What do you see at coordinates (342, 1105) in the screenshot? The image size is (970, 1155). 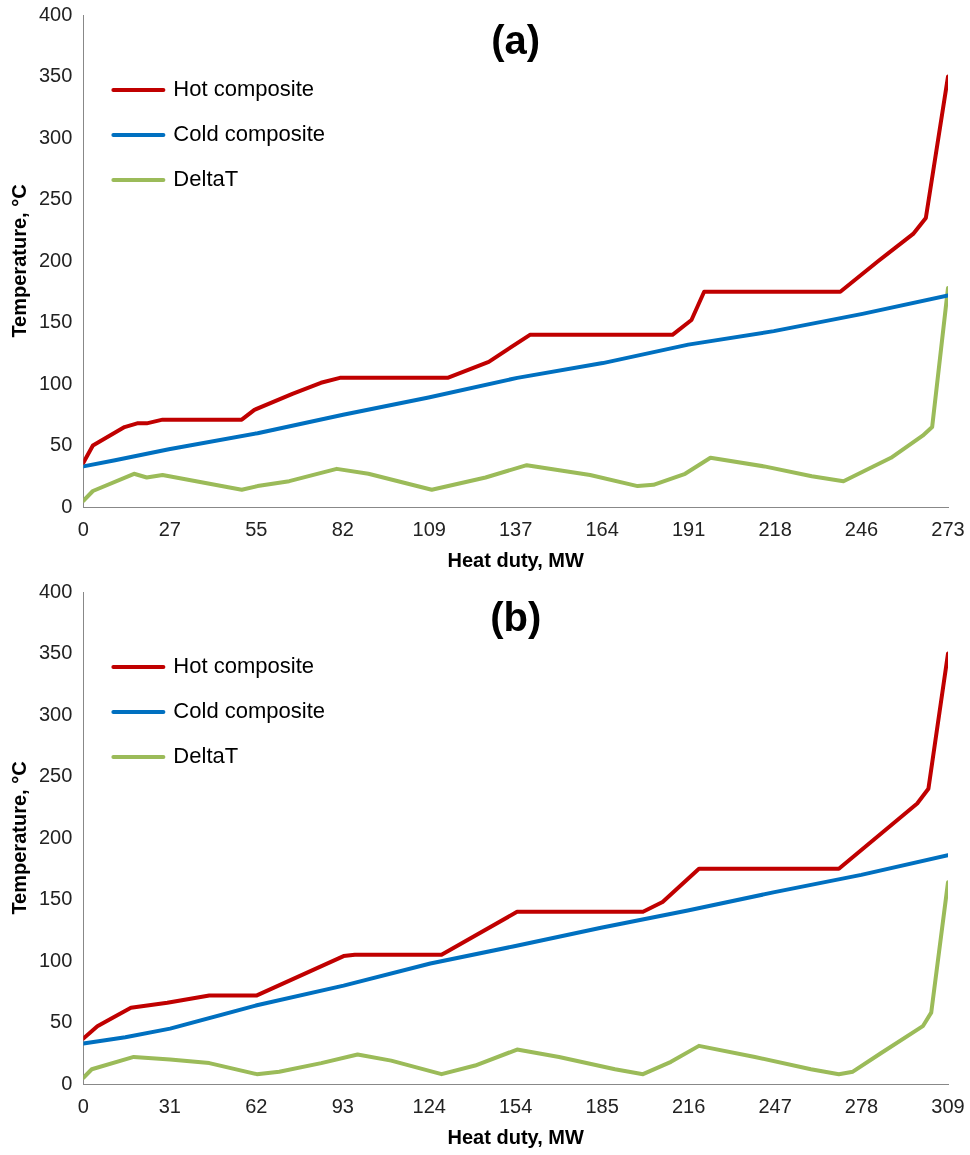 I see `x-tick-label: 93` at bounding box center [342, 1105].